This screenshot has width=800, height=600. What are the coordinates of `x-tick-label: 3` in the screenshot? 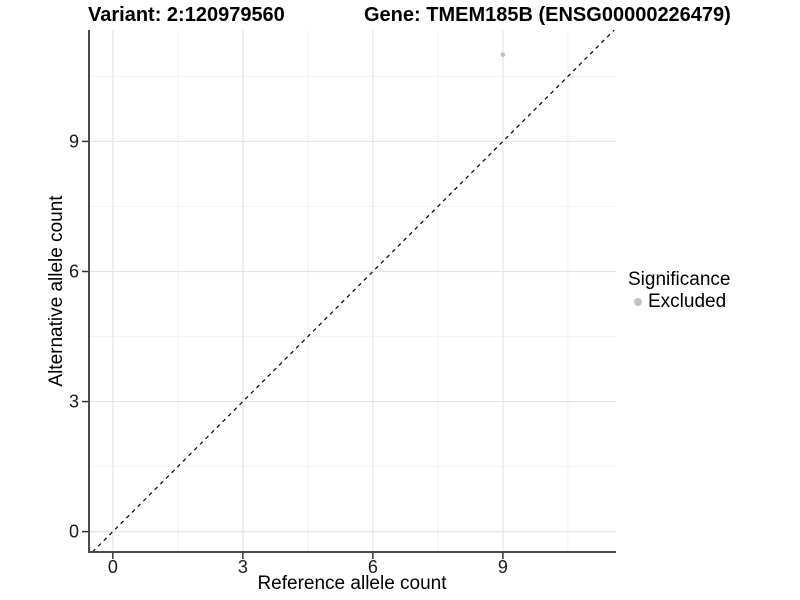 It's located at (243, 567).